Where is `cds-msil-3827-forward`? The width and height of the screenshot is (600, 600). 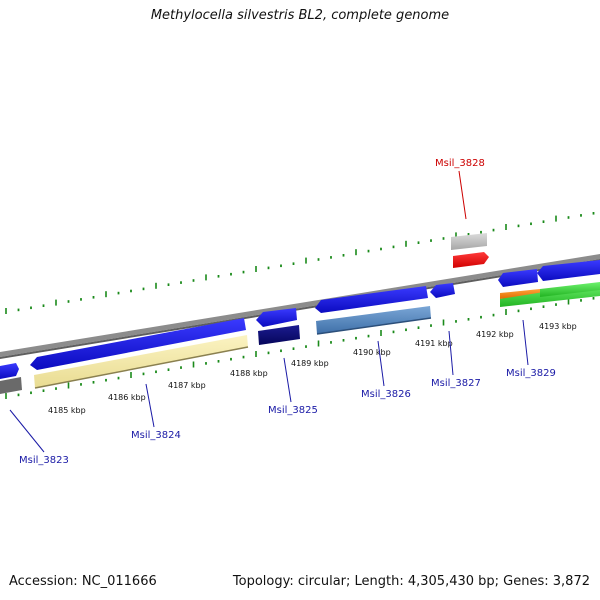 cds-msil-3827-forward is located at coordinates (442, 290).